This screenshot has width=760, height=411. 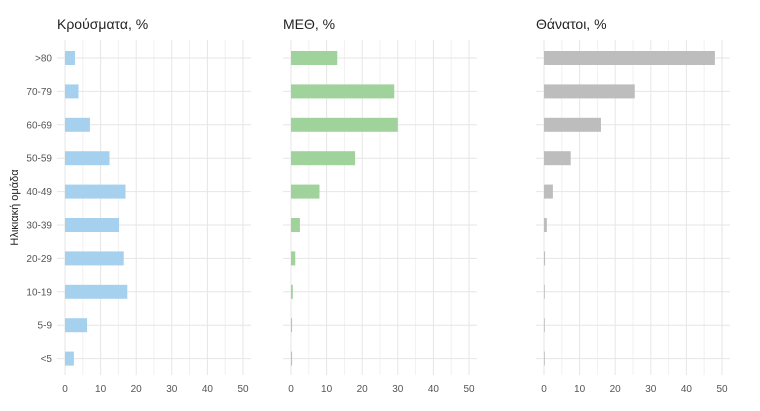 I want to click on panel-title: Θάνατοι, %, so click(x=571, y=24).